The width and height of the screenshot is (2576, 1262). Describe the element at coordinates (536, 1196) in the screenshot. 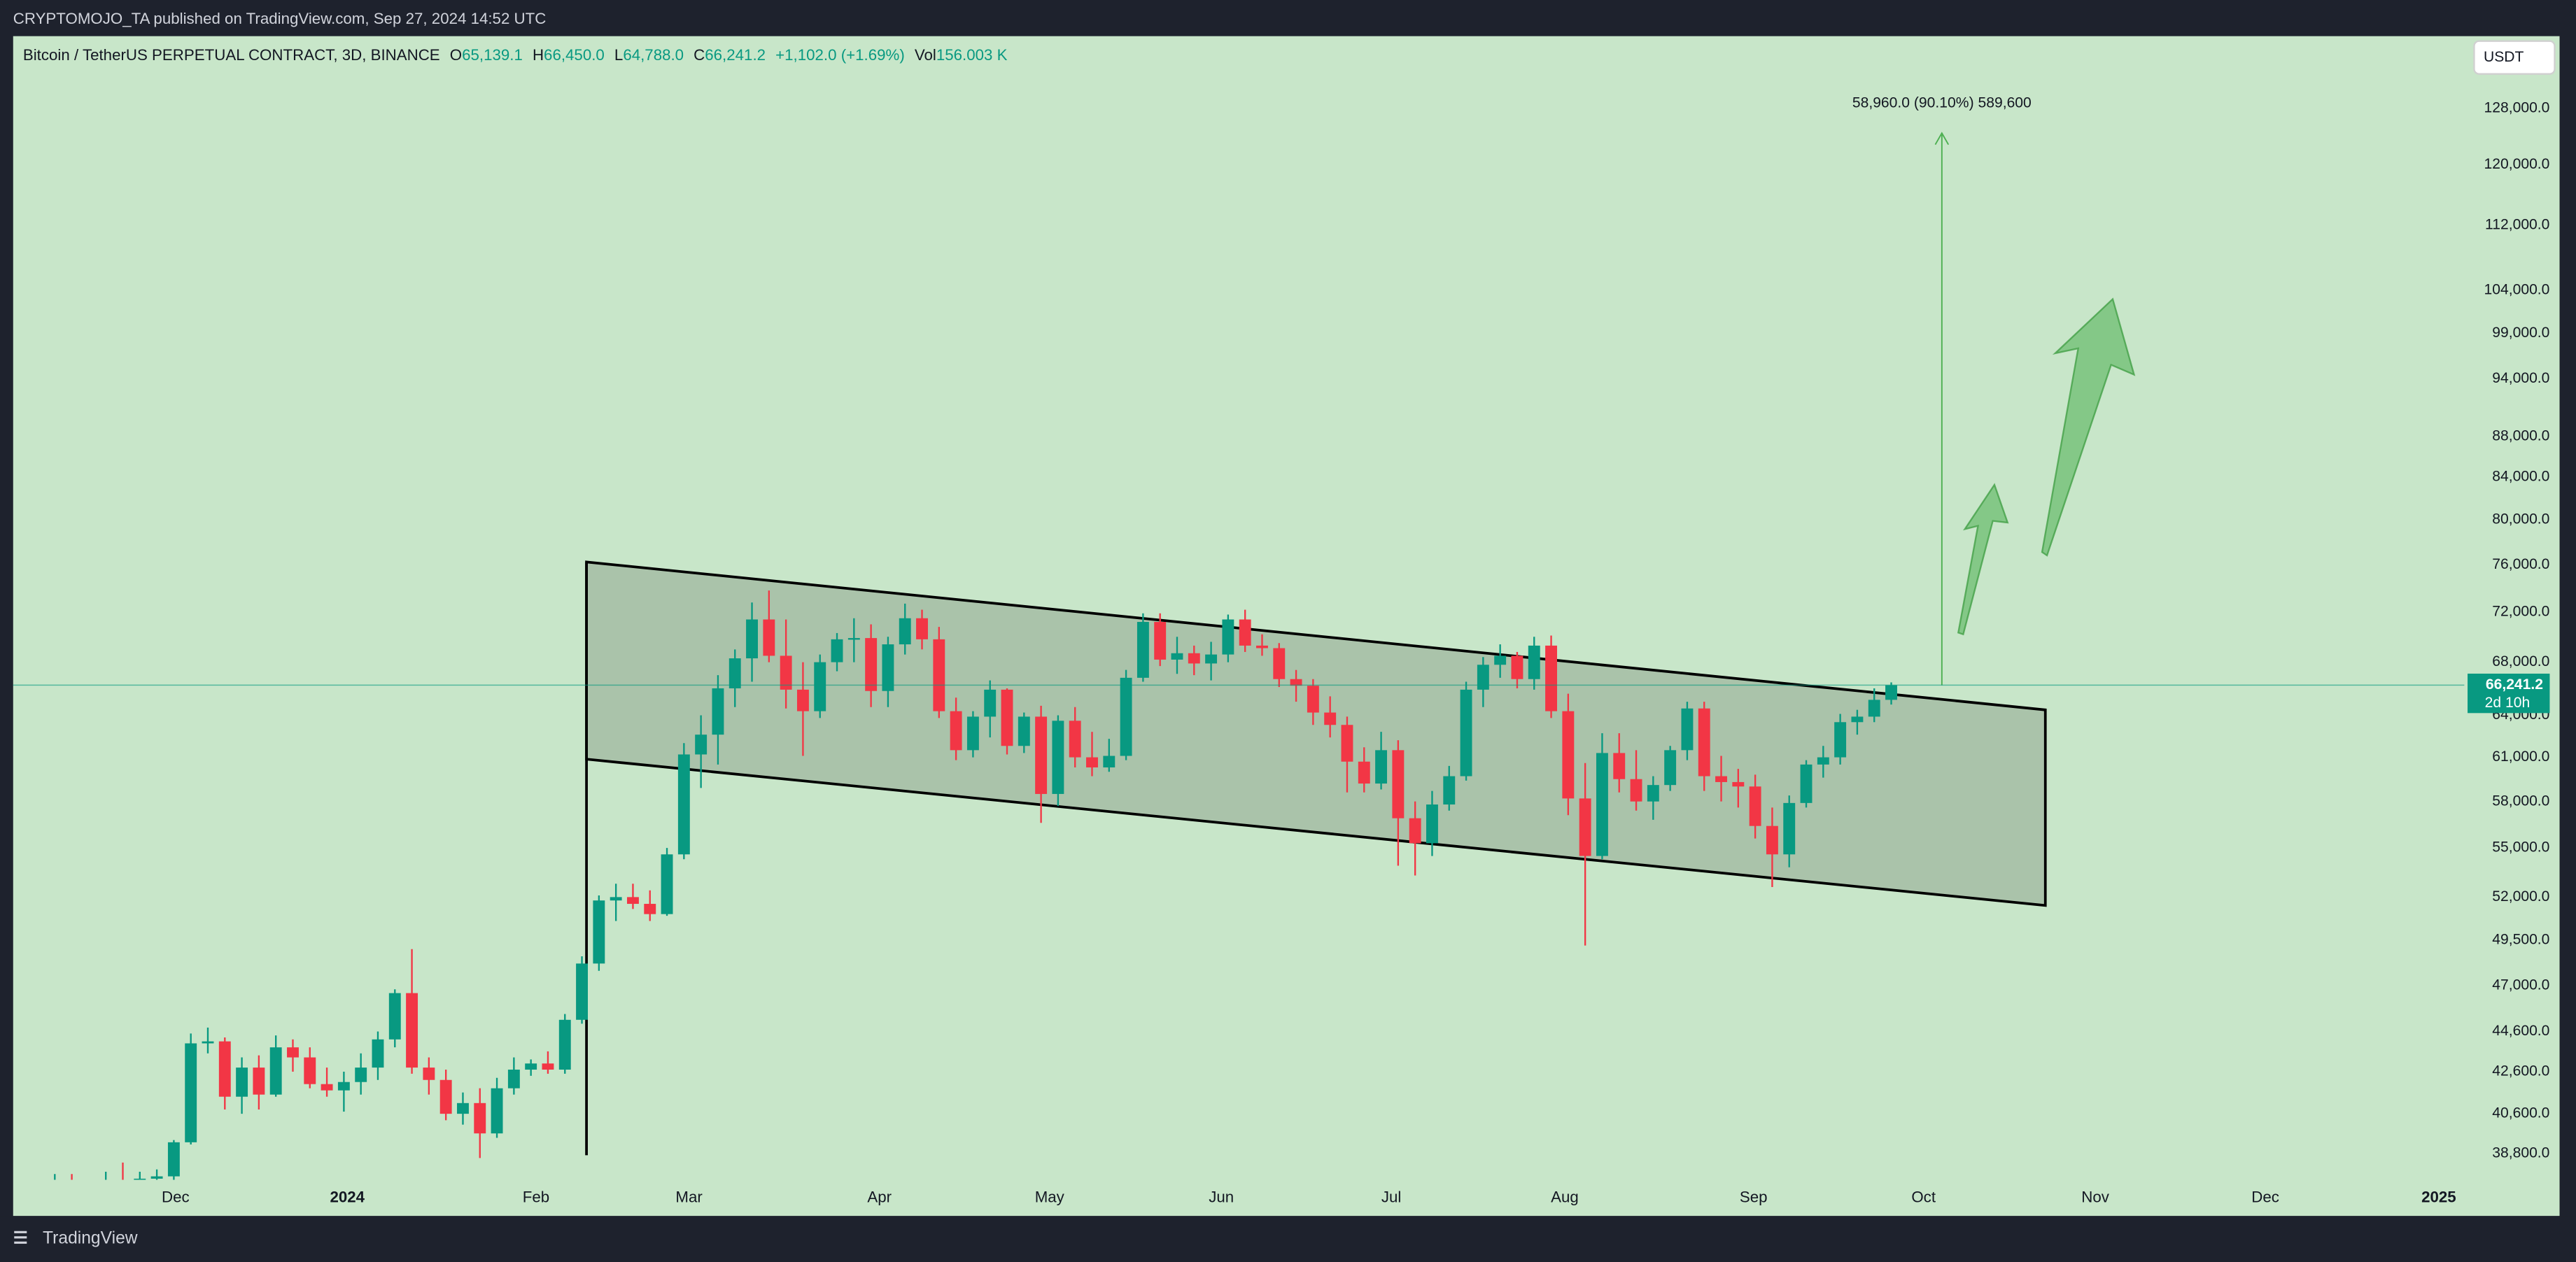

I see `x-tick-label: Feb` at that location.